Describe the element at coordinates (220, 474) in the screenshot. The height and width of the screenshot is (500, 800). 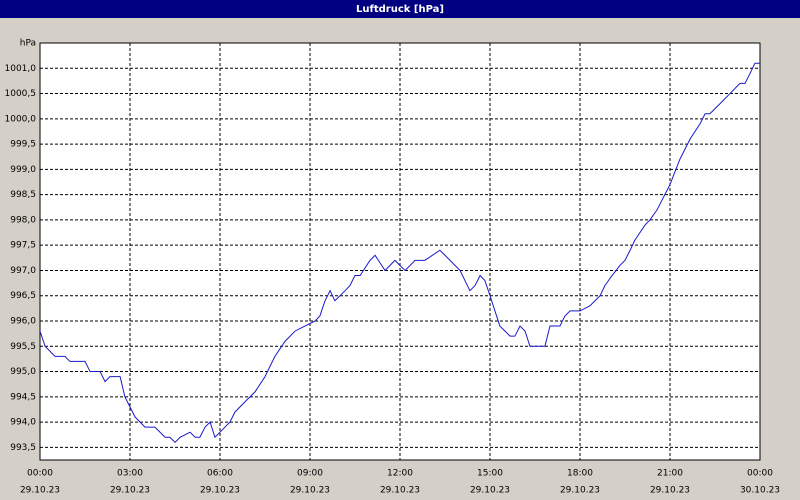
I see `x-tick-label: 06:00` at that location.